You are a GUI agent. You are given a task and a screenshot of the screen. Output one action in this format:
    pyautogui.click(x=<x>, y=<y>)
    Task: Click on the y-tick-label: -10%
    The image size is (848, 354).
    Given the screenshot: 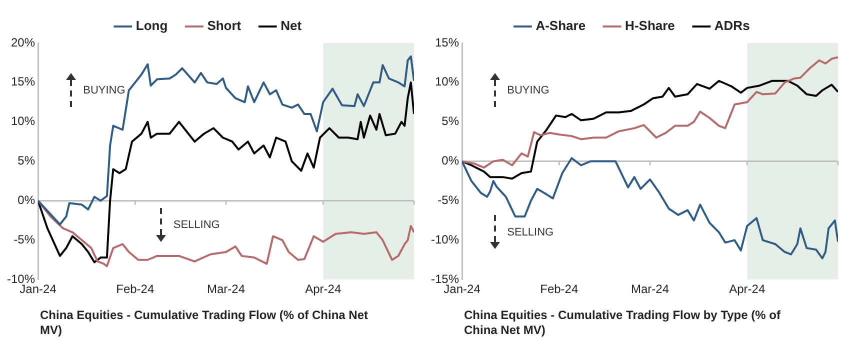 What is the action you would take?
    pyautogui.click(x=445, y=239)
    